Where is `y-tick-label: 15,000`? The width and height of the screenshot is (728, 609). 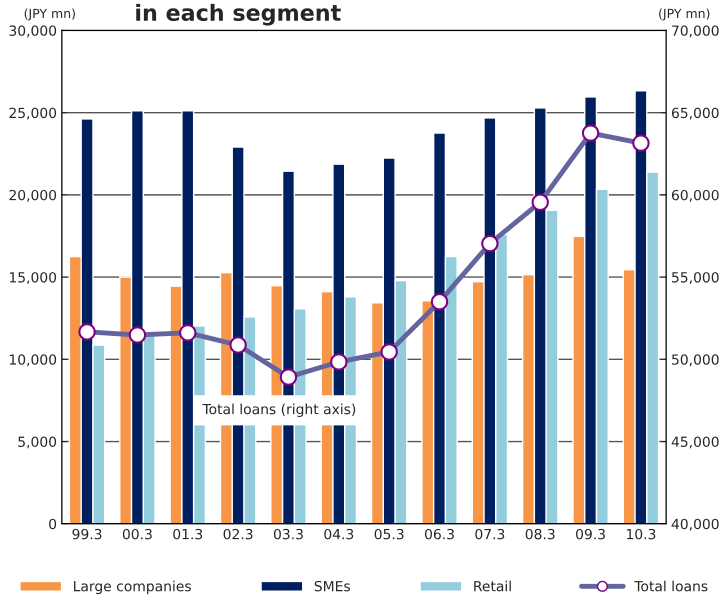 y-tick-label: 15,000 is located at coordinates (33, 278).